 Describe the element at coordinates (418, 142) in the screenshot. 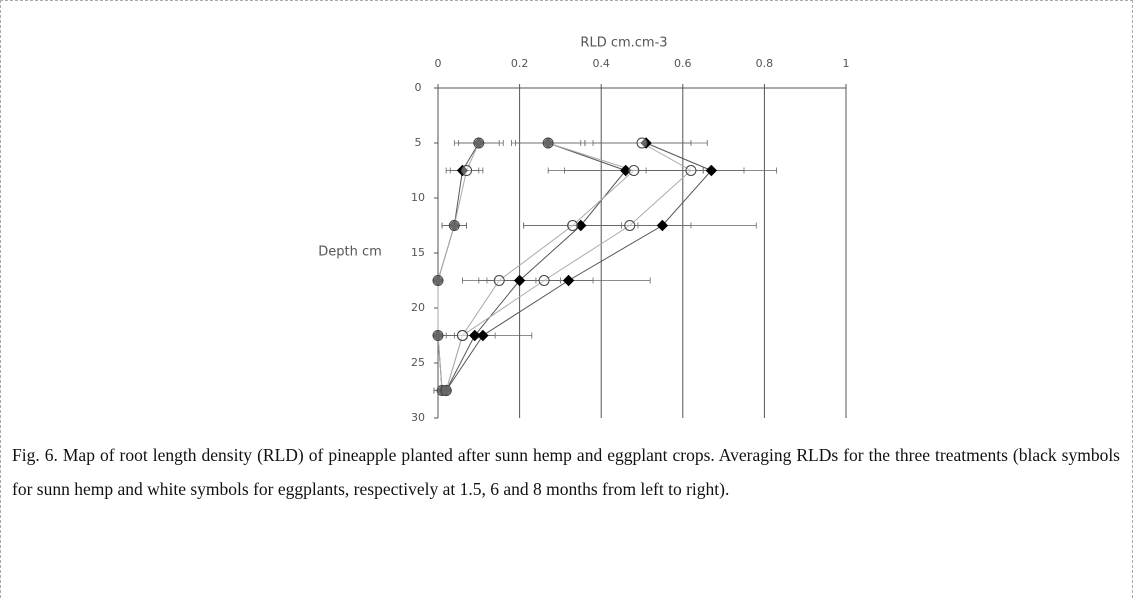

I see `y-tick-label: 5` at that location.